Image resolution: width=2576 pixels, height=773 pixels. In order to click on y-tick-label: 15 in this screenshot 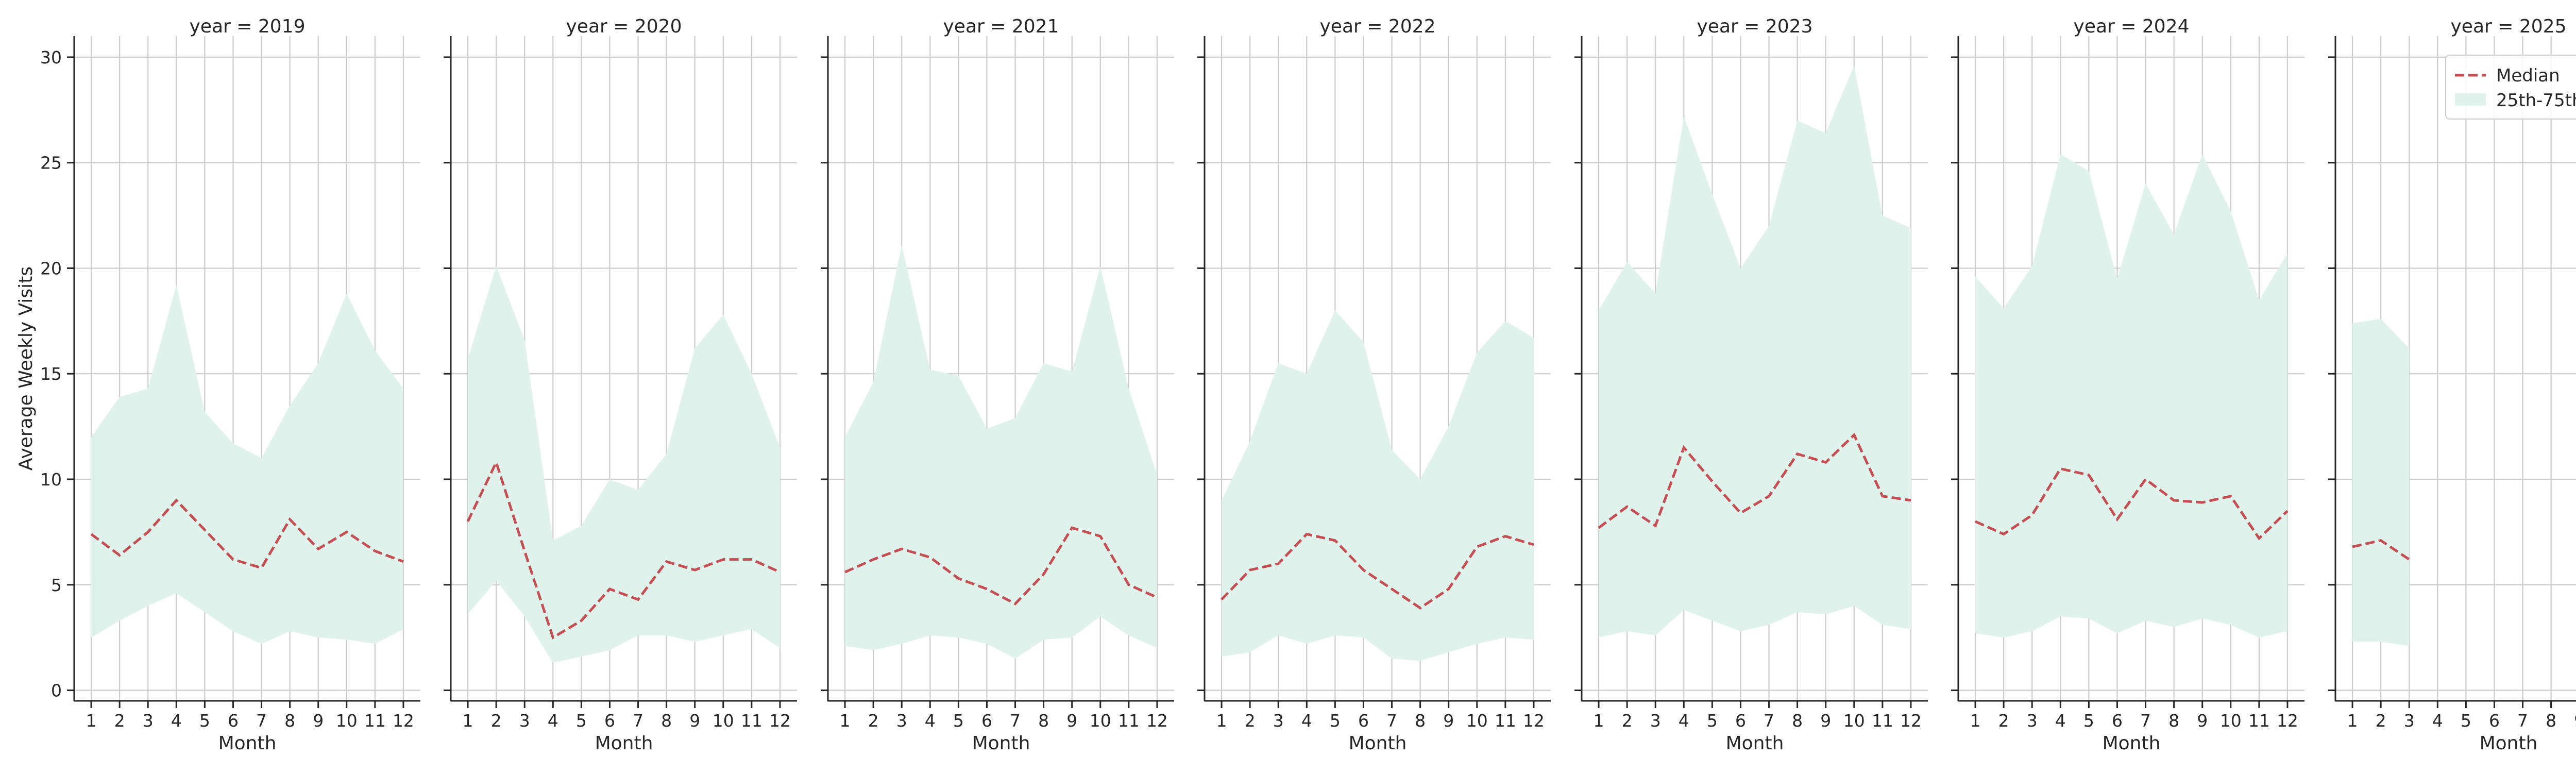, I will do `click(51, 374)`.